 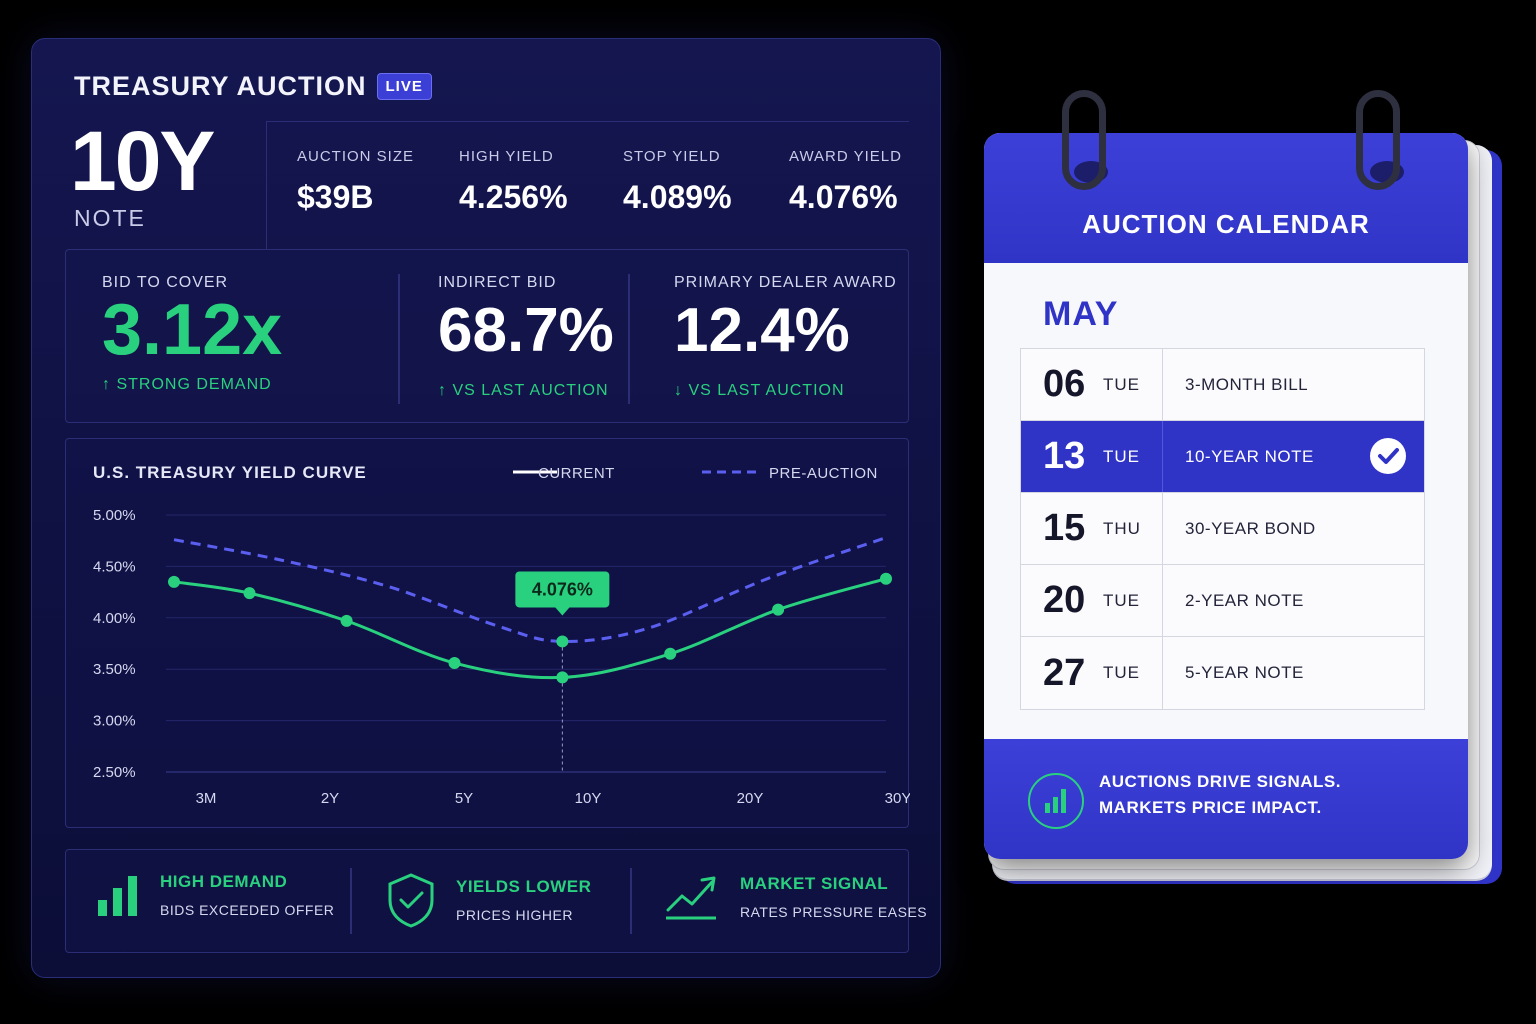 I want to click on metric-label: INDIRECT BID, so click(x=497, y=282).